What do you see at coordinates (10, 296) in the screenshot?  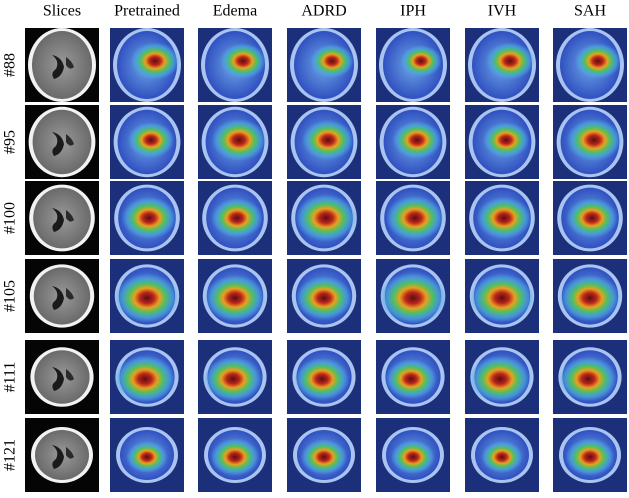 I see `row-label: #105` at bounding box center [10, 296].